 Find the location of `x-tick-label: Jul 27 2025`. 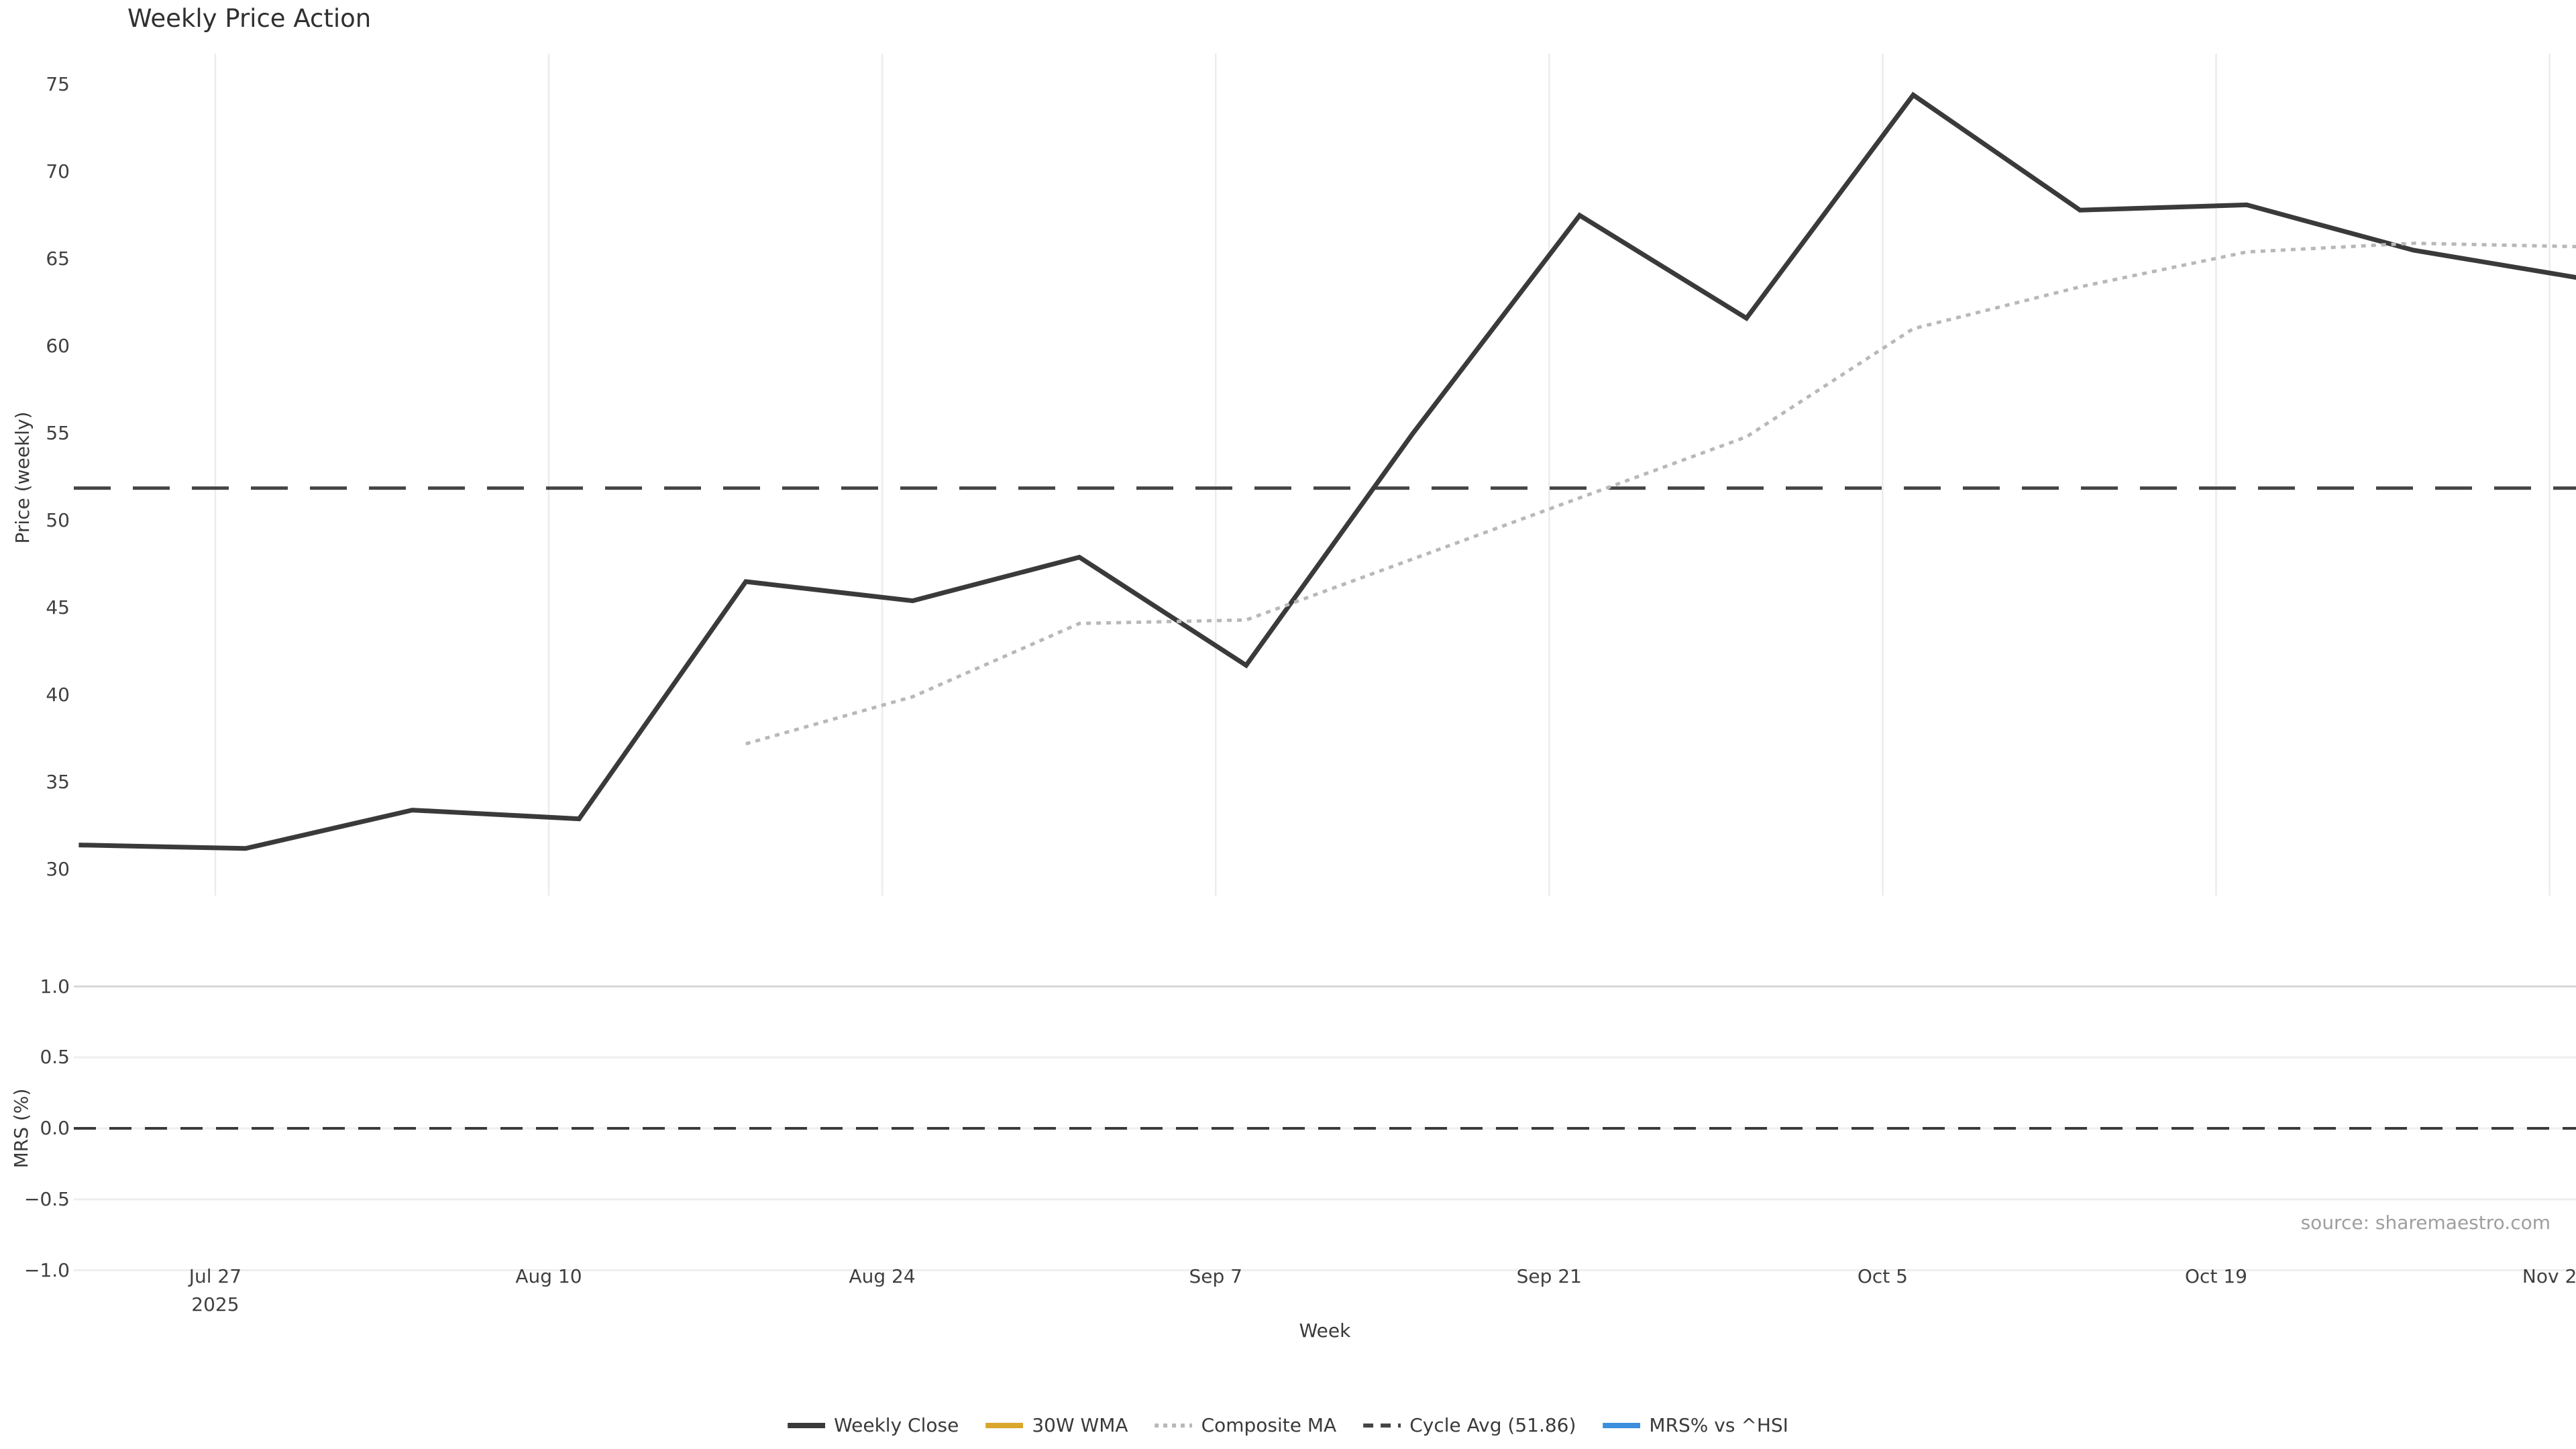

x-tick-label: Jul 27 2025 is located at coordinates (215, 1291).